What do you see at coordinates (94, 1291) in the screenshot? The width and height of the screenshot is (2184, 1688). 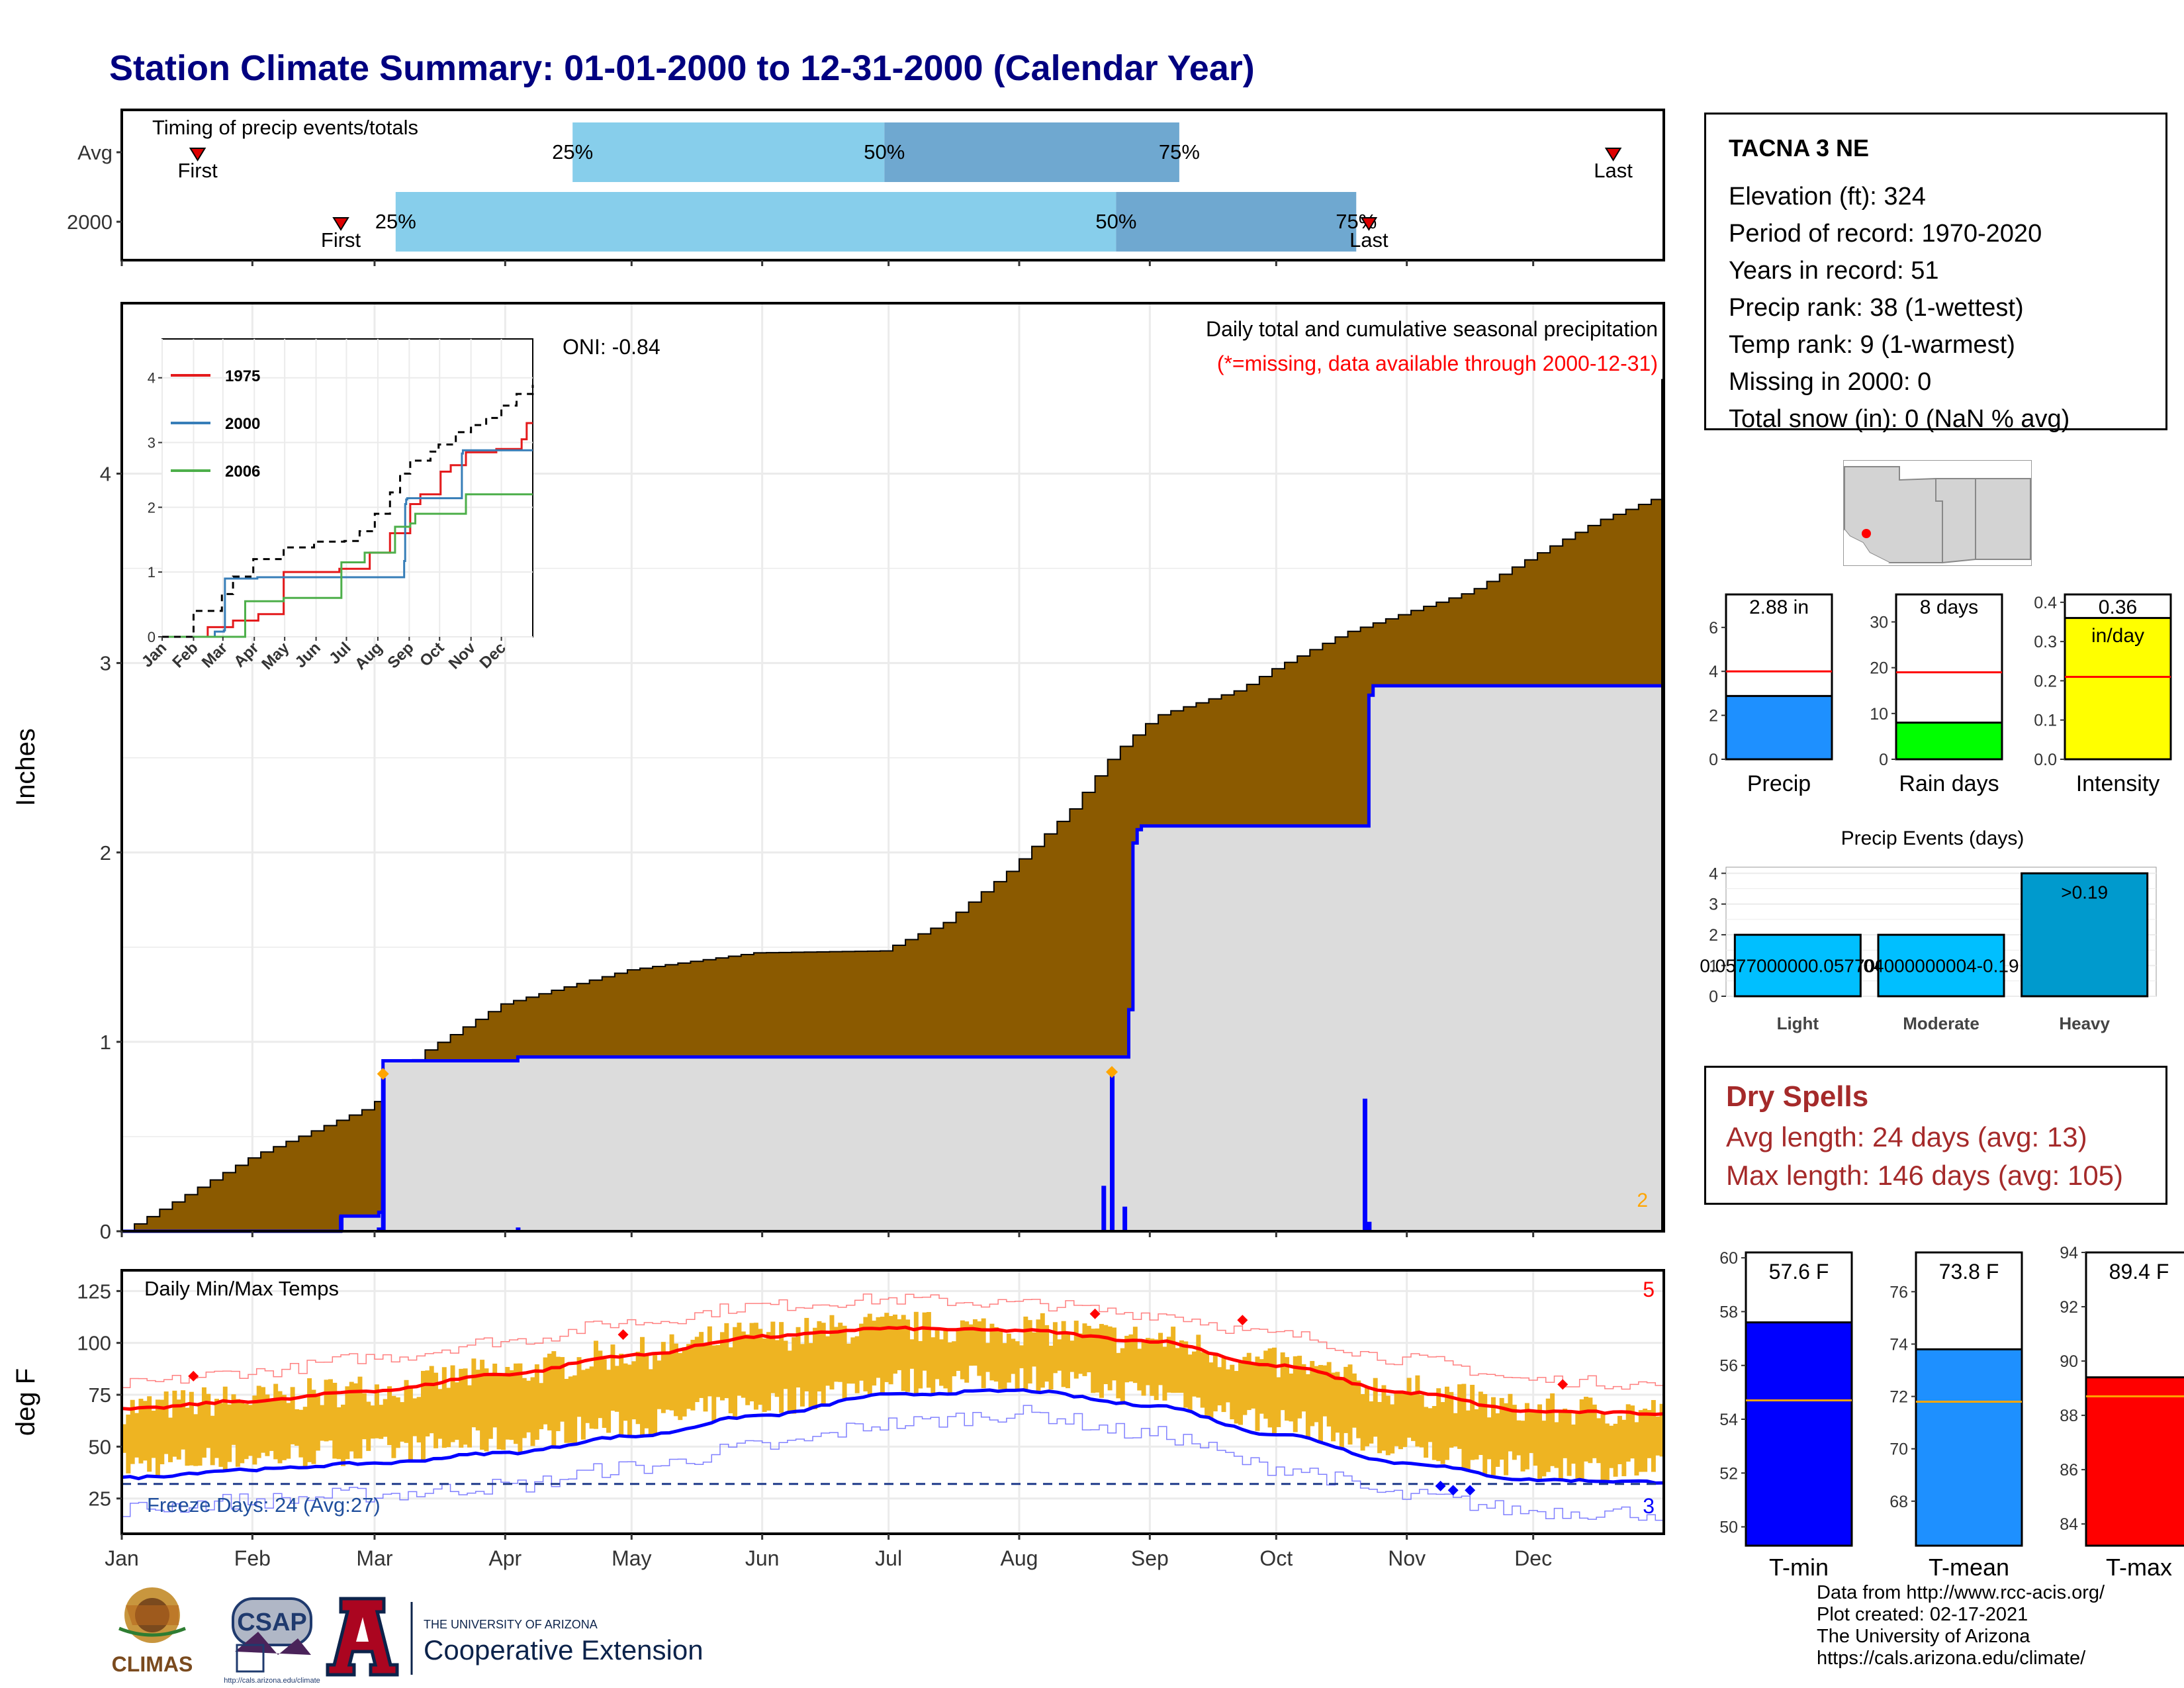 I see `temps-y-tick: 125` at bounding box center [94, 1291].